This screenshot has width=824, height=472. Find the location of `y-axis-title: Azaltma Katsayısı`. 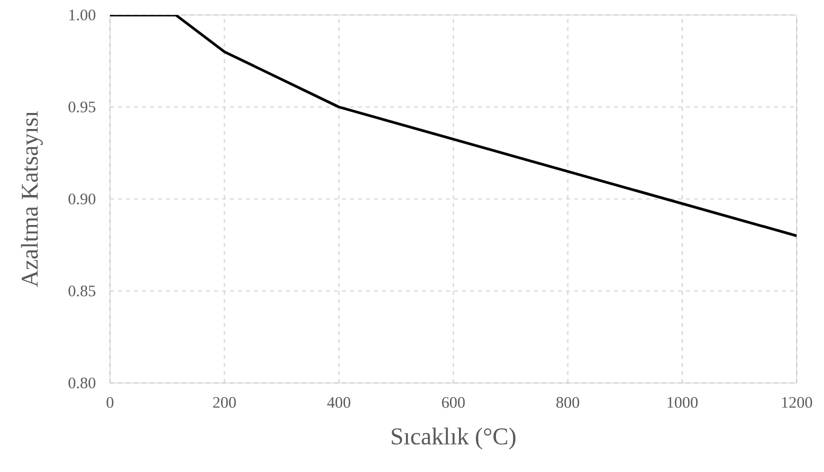

y-axis-title: Azaltma Katsayısı is located at coordinates (31, 199).